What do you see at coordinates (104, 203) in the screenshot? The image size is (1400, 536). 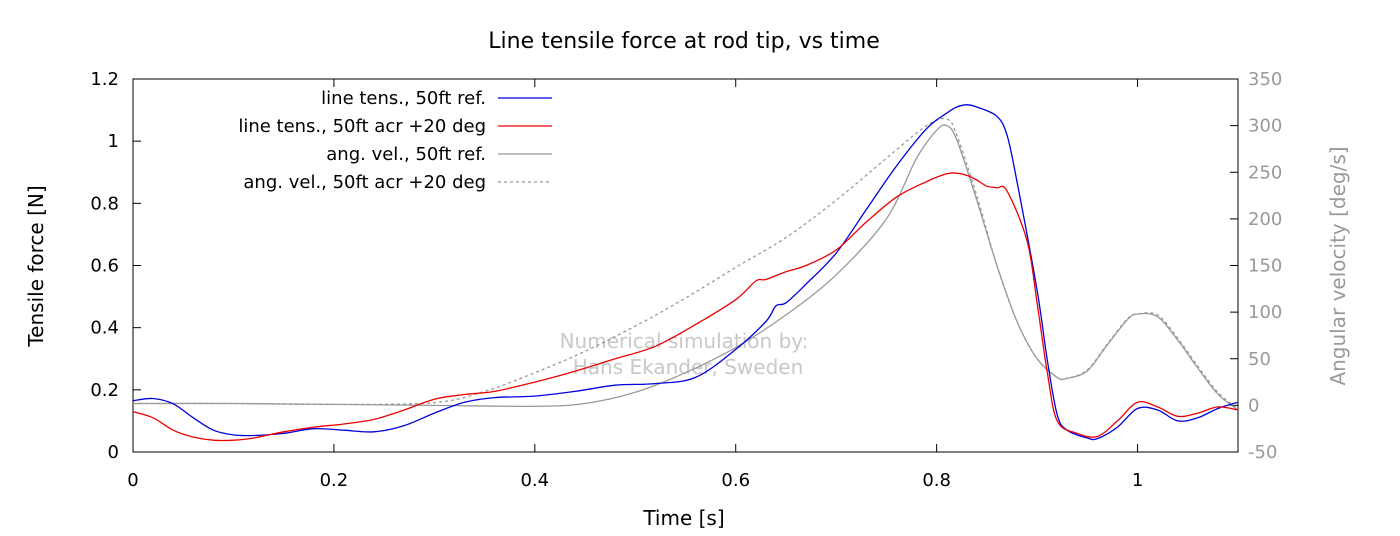 I see `y-tick-label: 0.8` at bounding box center [104, 203].